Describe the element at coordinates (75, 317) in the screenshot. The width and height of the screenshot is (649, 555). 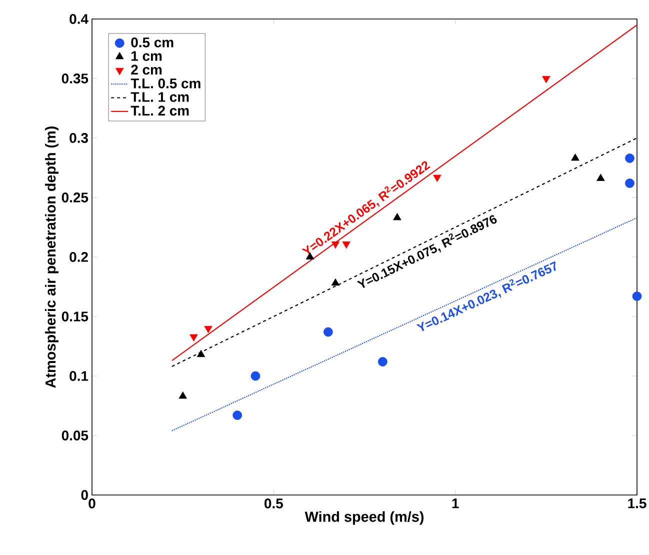
I see `y-tick-label: 0.15` at that location.